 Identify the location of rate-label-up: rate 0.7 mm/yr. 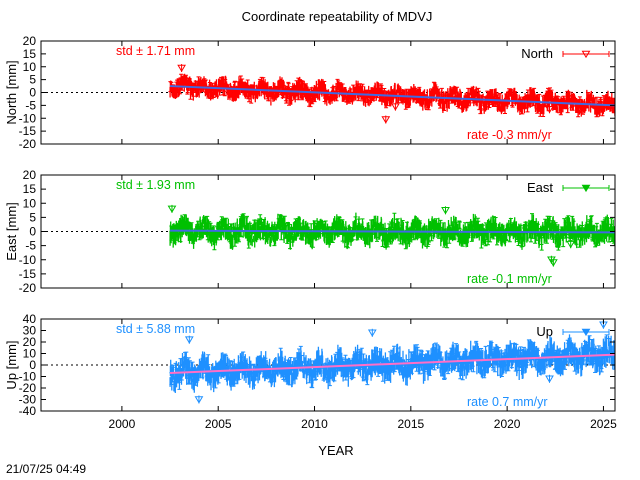
(507, 402).